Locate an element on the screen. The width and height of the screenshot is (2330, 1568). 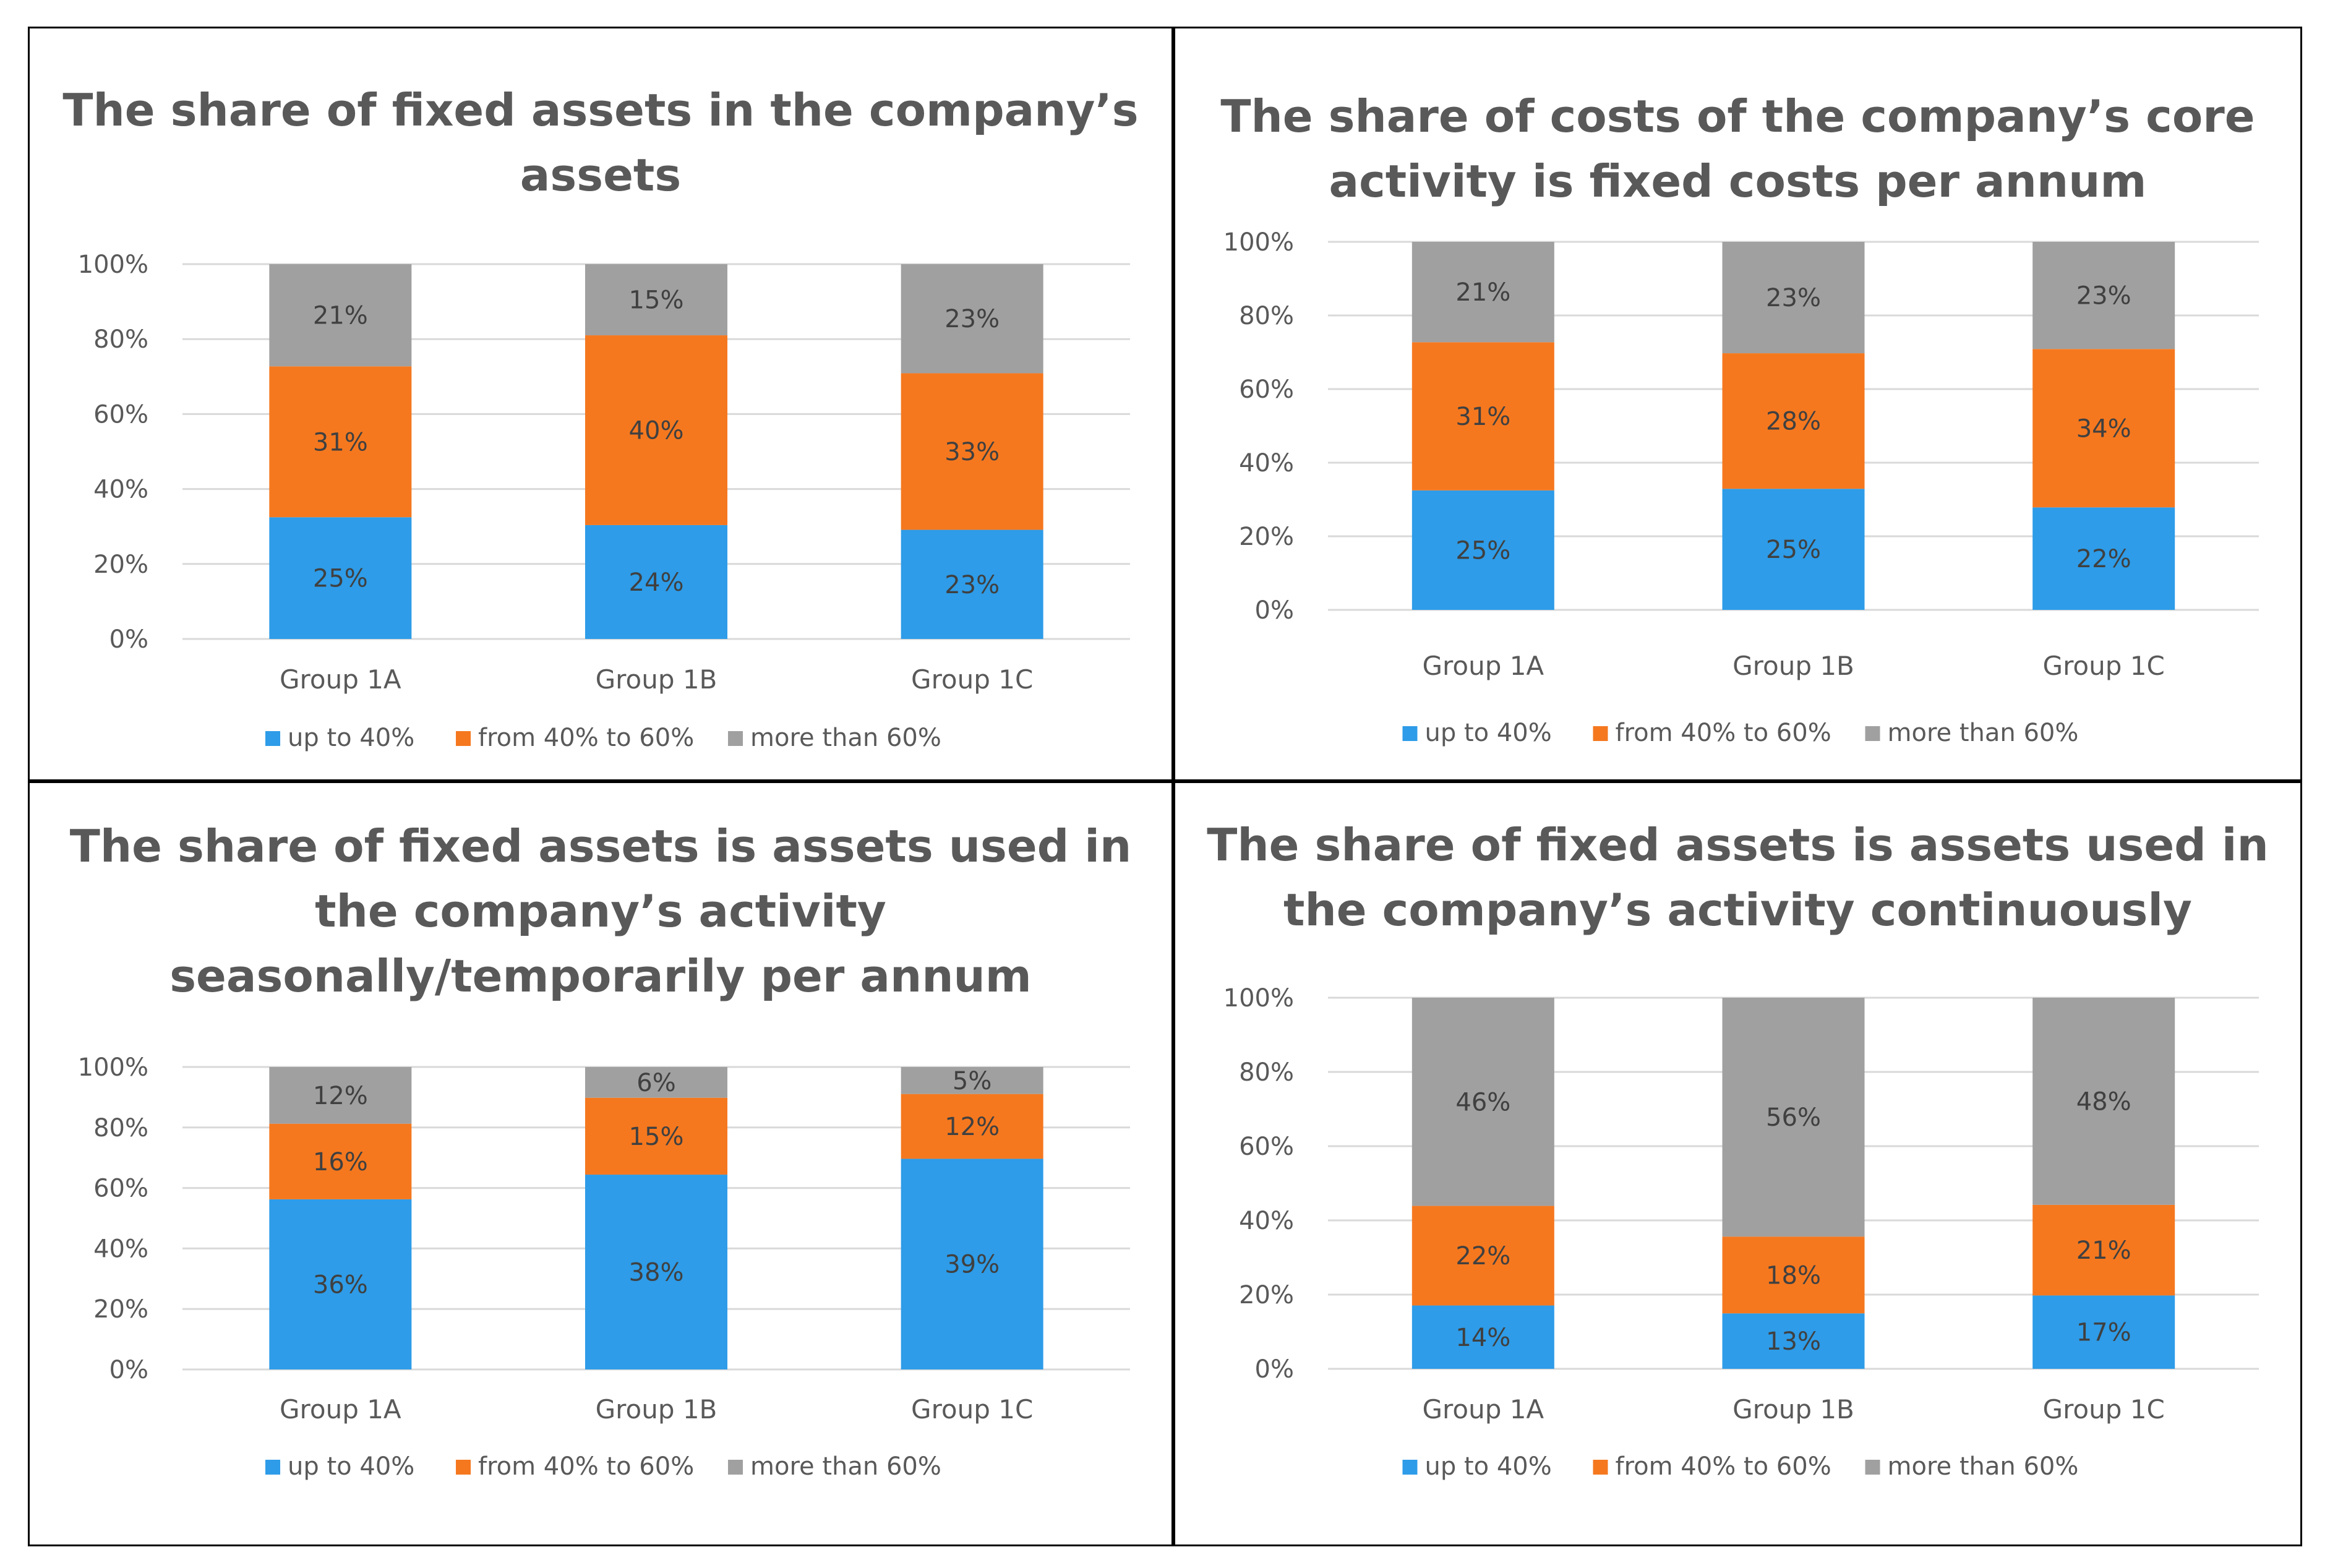
data-label: 6% is located at coordinates (656, 1083).